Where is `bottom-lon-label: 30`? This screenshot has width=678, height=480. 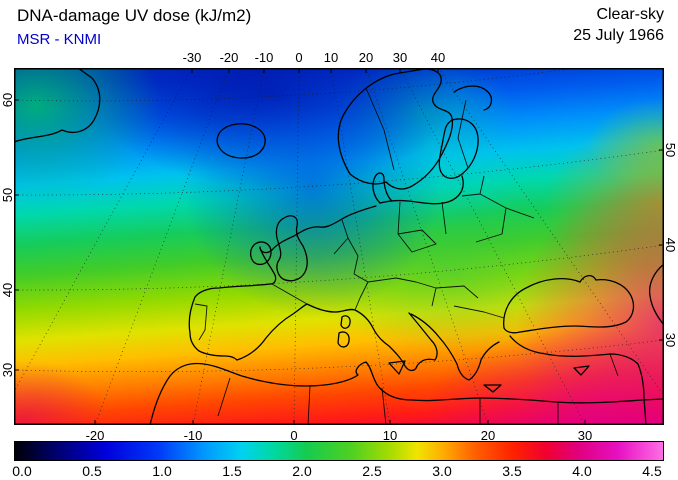
bottom-lon-label: 30 is located at coordinates (585, 435).